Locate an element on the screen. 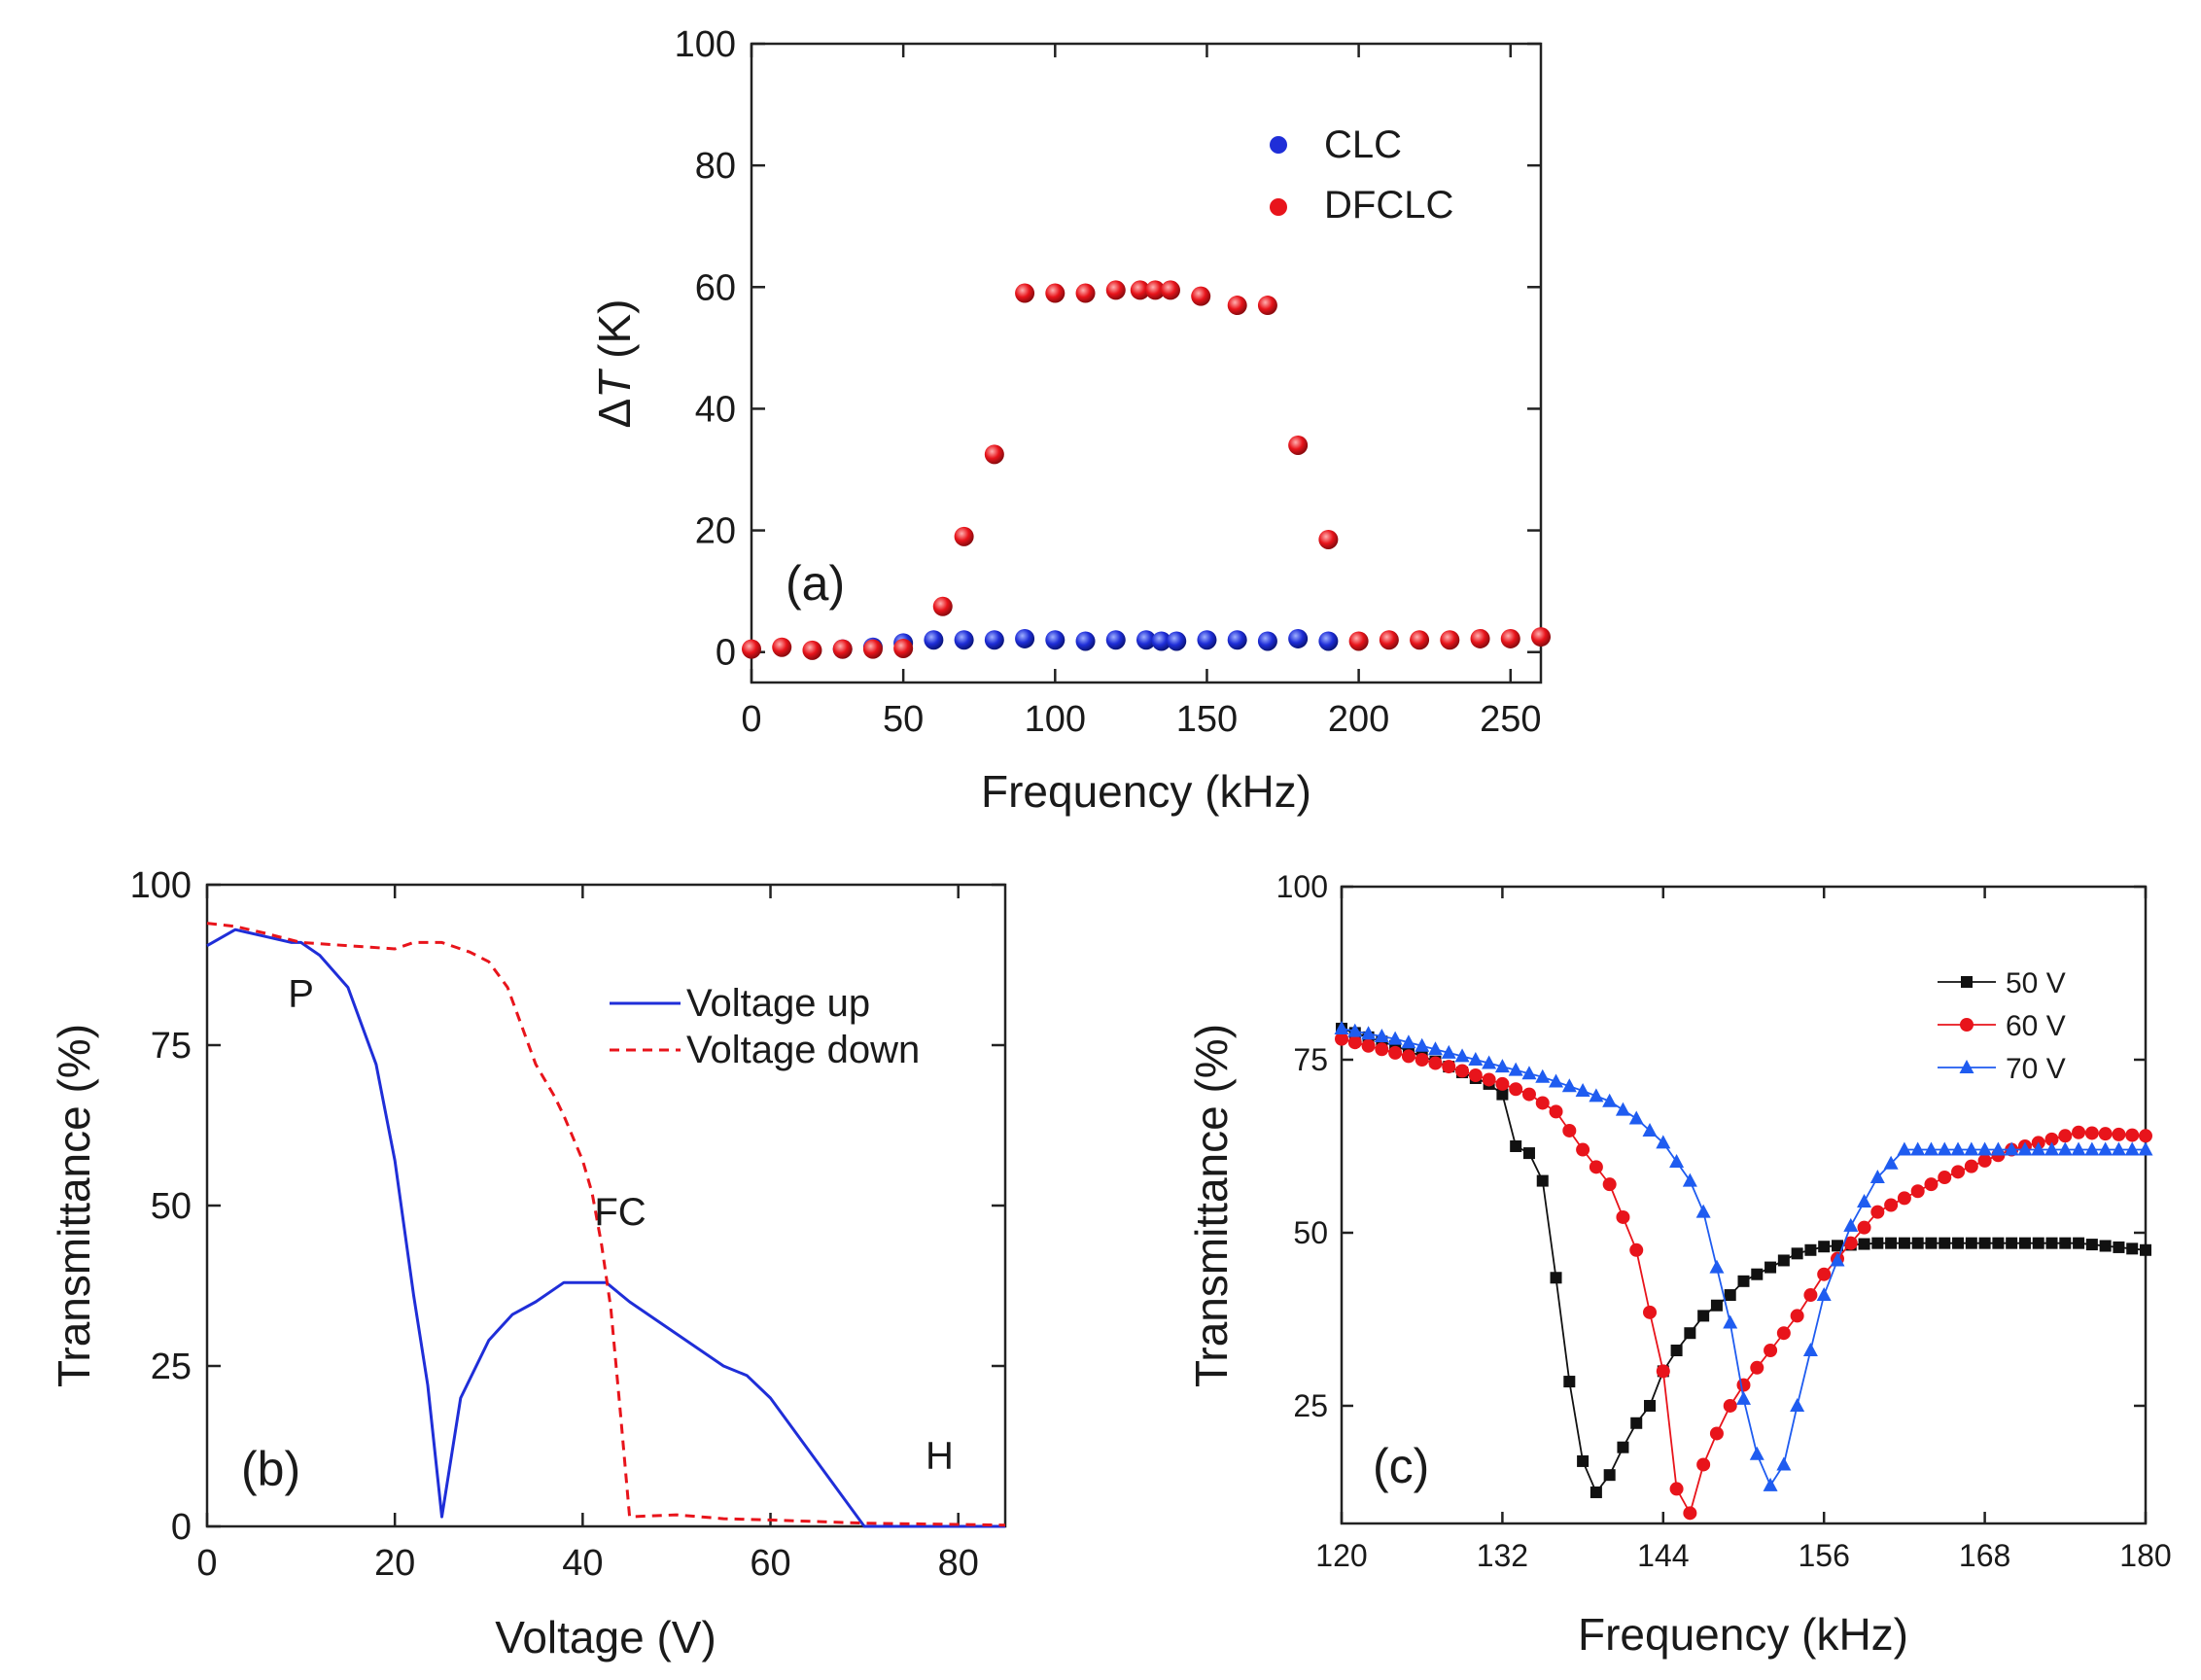 This screenshot has height=1680, width=2201. series-line-voltage-down is located at coordinates (606, 1224).